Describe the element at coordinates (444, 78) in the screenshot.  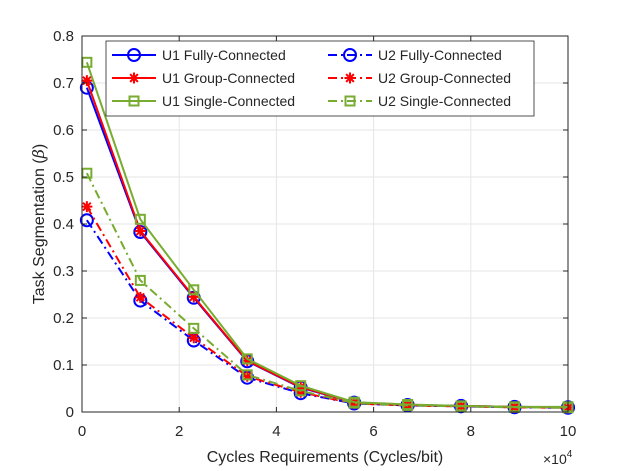
I see `legend-label: U2 Group-Connected` at that location.